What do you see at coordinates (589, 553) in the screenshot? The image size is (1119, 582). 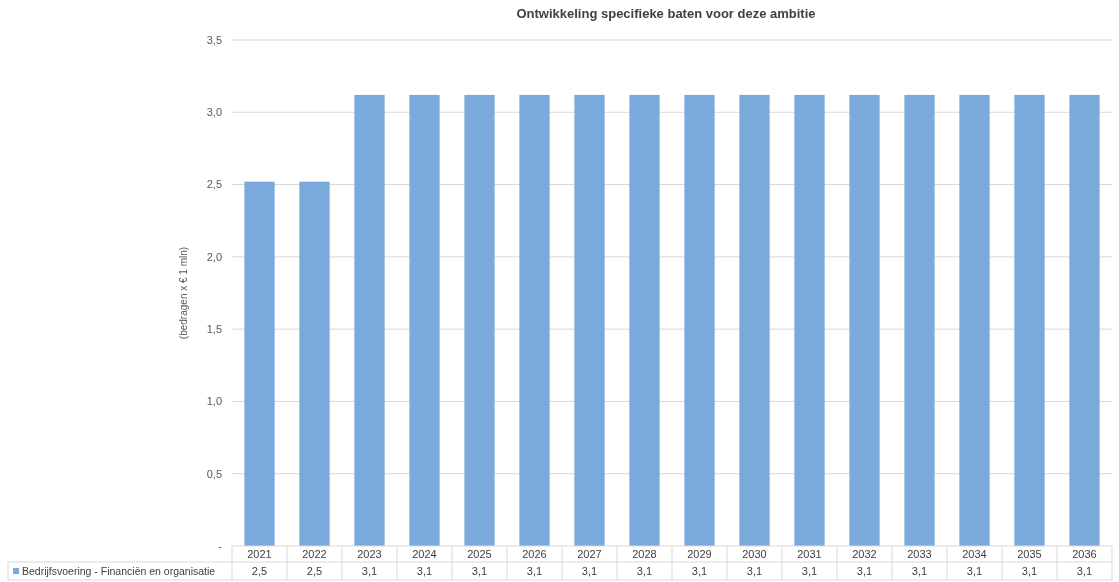 I see `x-tick-label: 2027` at bounding box center [589, 553].